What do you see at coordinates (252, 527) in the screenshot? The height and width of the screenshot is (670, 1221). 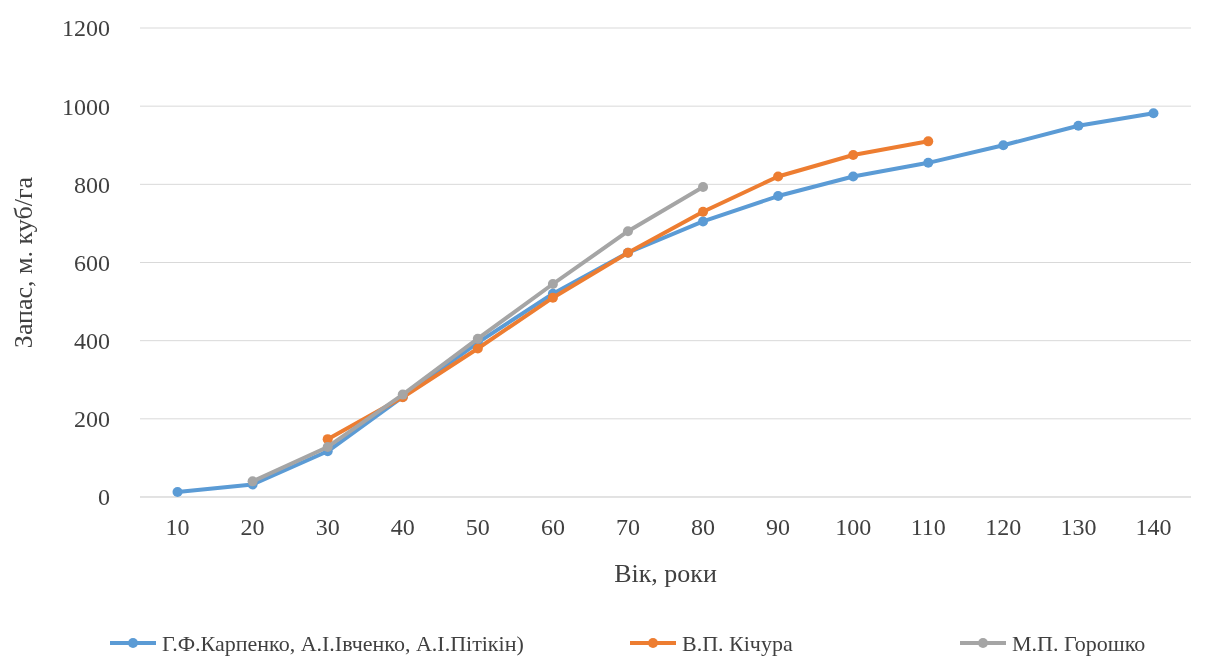 I see `x-tick-label: 20` at bounding box center [252, 527].